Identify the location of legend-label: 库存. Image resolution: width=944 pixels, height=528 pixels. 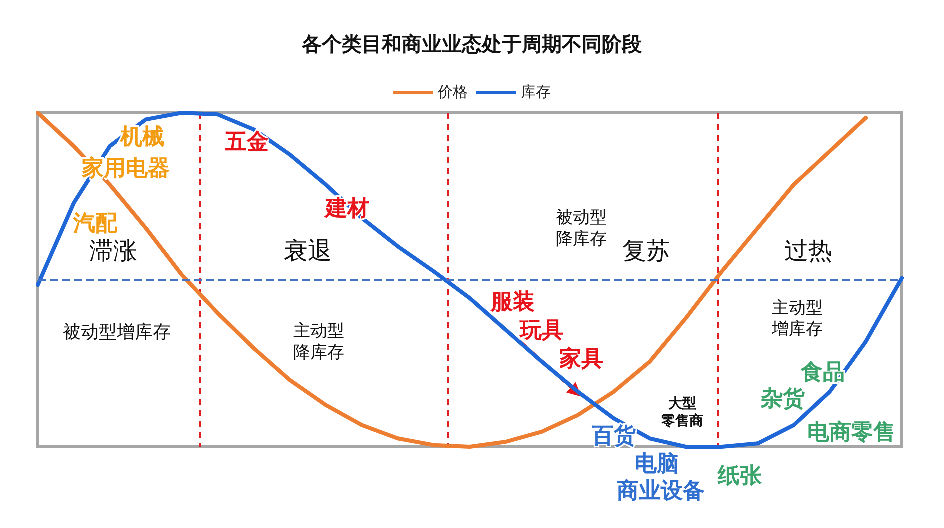
(536, 92).